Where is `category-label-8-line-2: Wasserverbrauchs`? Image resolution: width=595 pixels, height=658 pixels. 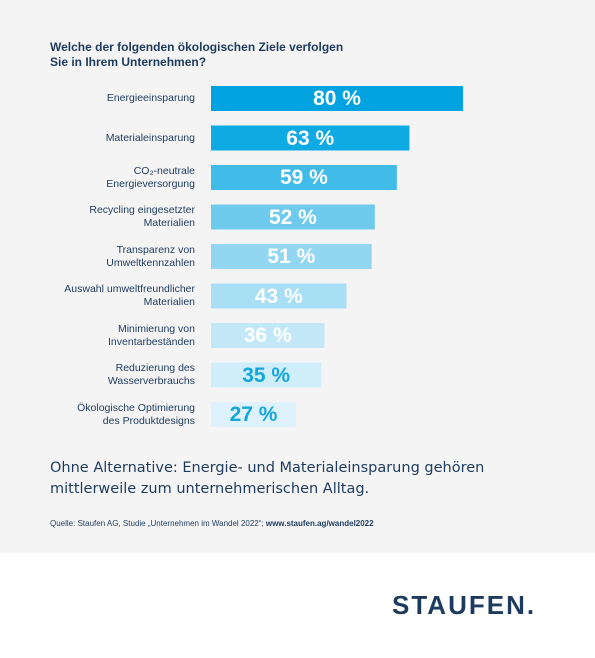 category-label-8-line-2: Wasserverbrauchs is located at coordinates (151, 381).